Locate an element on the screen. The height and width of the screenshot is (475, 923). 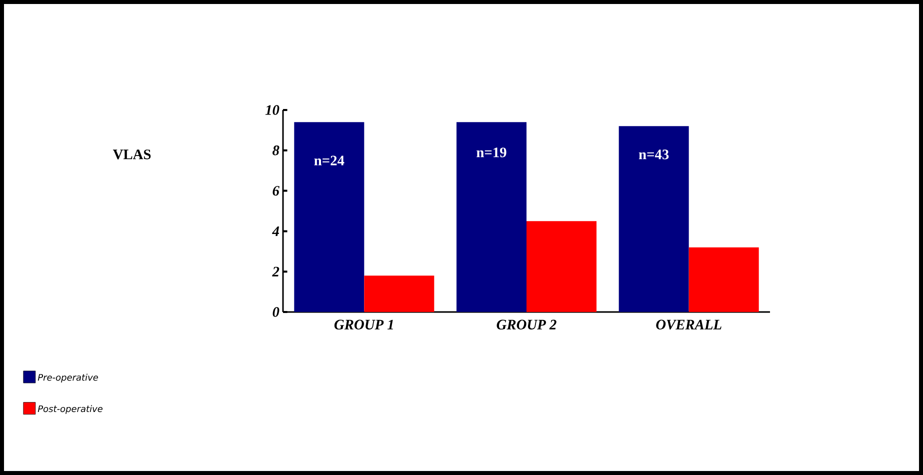
y-tick-label: 6 is located at coordinates (276, 191).